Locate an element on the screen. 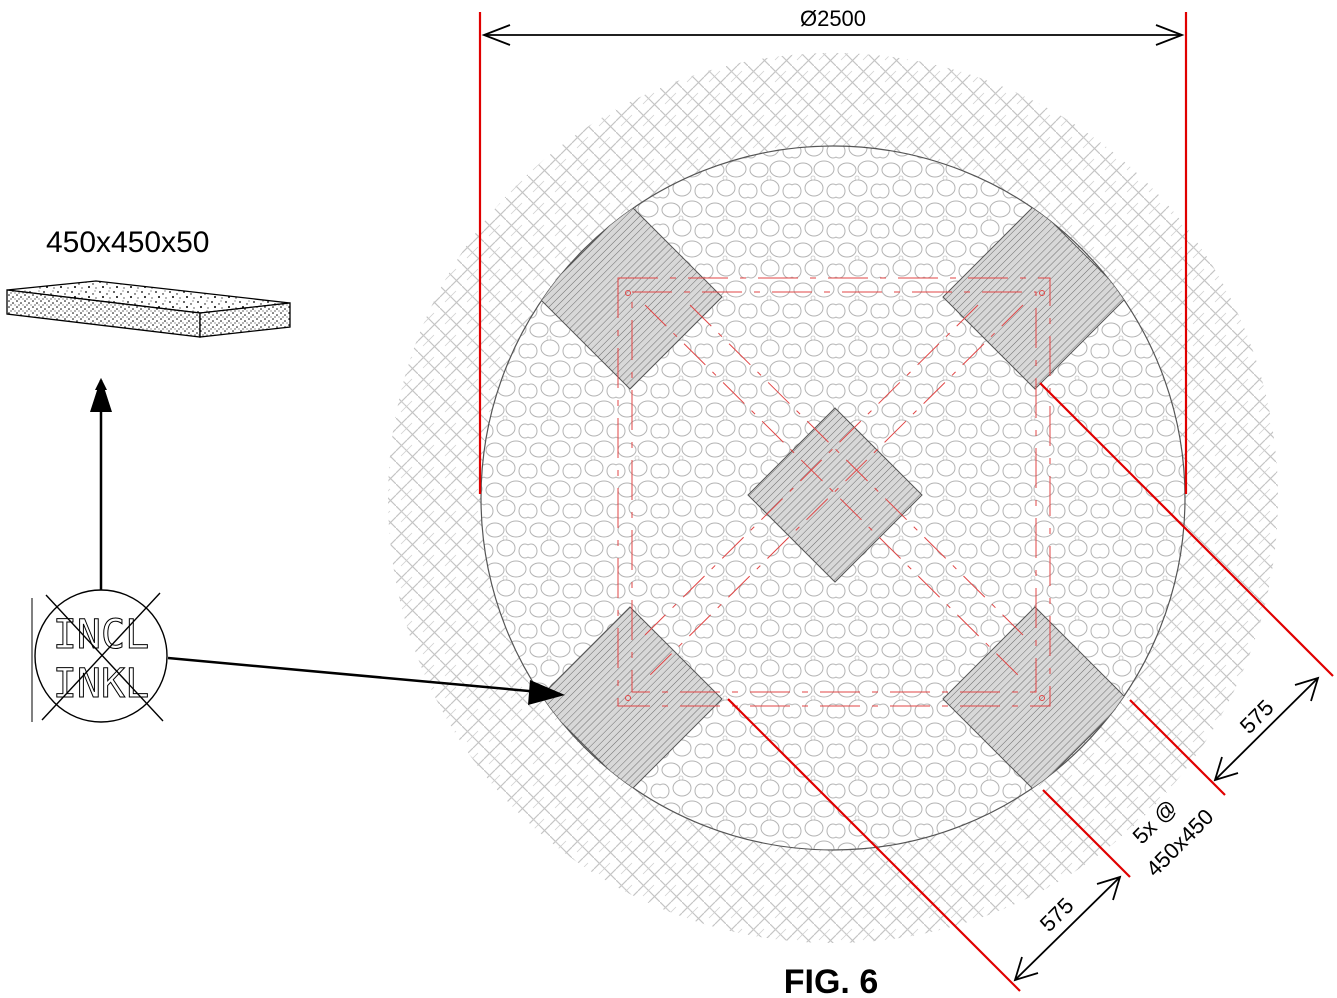  bench-frame is located at coordinates (834, 492).